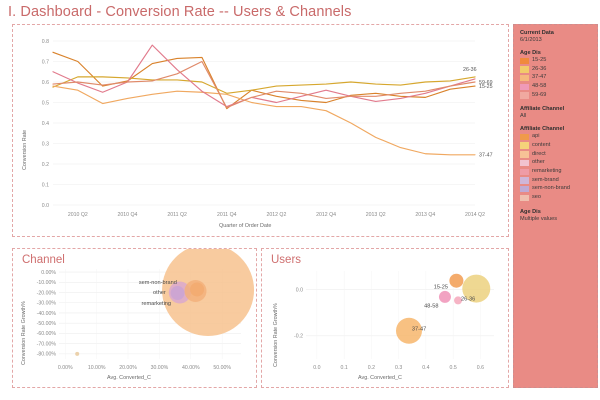 Image resolution: width=600 pixels, height=400 pixels. What do you see at coordinates (486, 83) in the screenshot?
I see `line-series-end-label: 59-69` at bounding box center [486, 83].